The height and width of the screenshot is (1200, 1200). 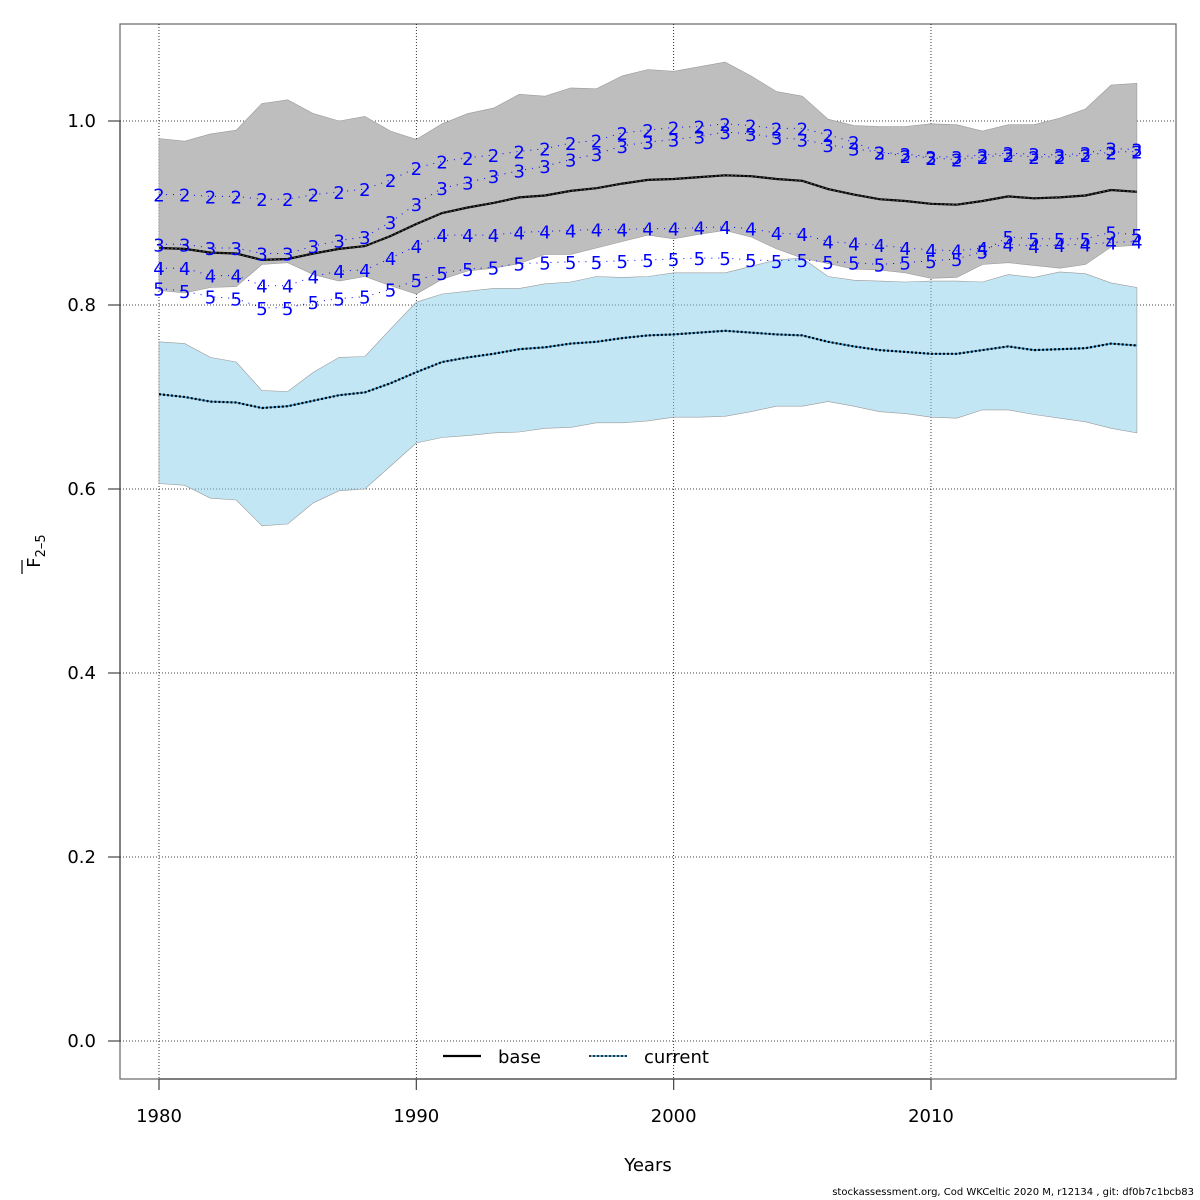 I want to click on y-tick-label: 0.8, so click(x=81, y=305).